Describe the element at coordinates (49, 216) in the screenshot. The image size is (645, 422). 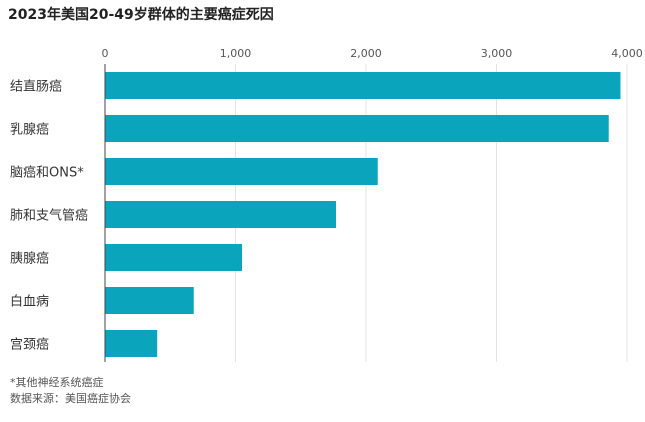
I see `category-label: 肺和支气管癌` at that location.